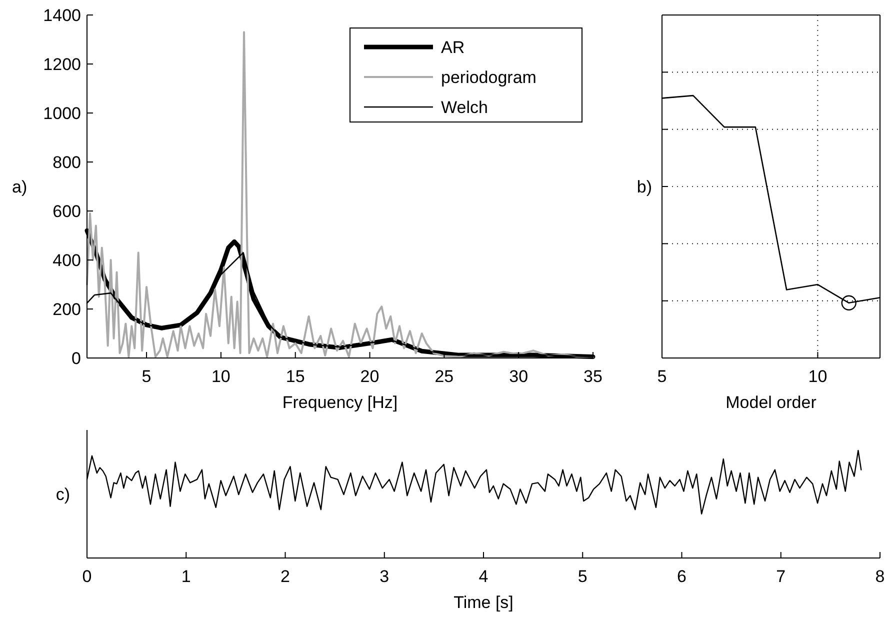 This screenshot has height=621, width=890. I want to click on x-axis-title: Model order, so click(771, 402).